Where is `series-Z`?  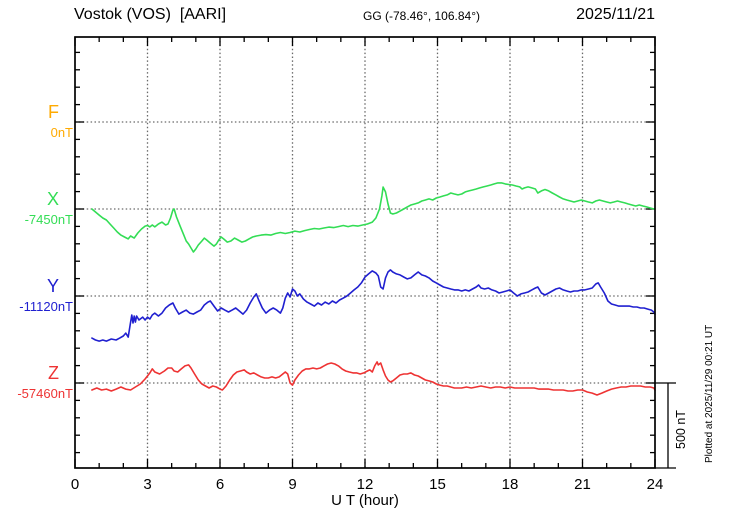
series-Z is located at coordinates (373, 378).